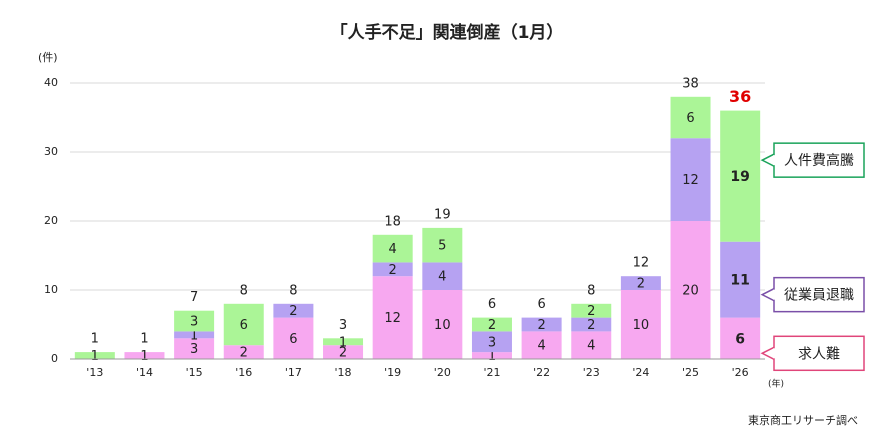 Image resolution: width=895 pixels, height=445 pixels. I want to click on x-tick-label: '16, so click(243, 372).